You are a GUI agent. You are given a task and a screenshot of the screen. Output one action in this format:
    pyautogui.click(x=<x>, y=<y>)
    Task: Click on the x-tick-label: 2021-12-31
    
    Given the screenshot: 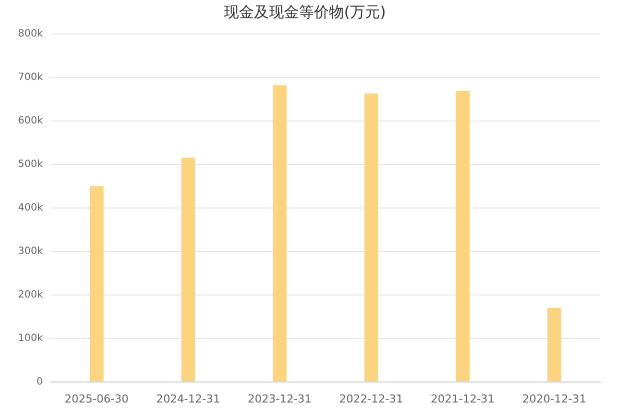 What is the action you would take?
    pyautogui.click(x=462, y=399)
    